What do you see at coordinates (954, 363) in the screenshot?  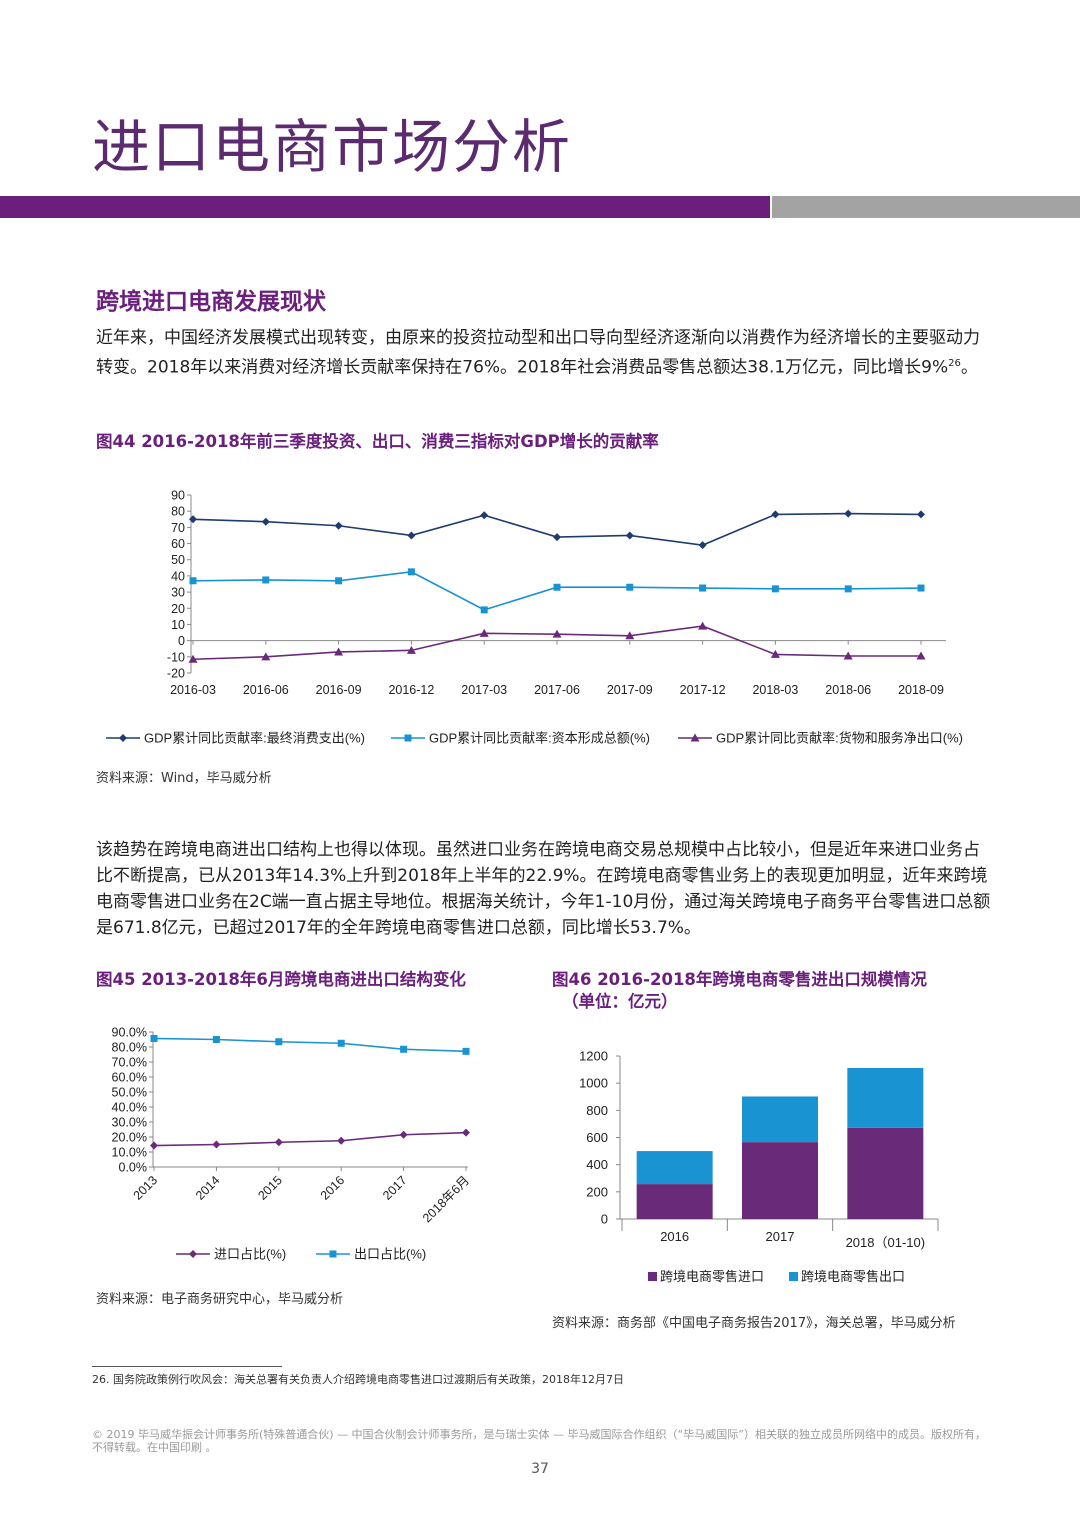 I see `footnote-ref: 26` at bounding box center [954, 363].